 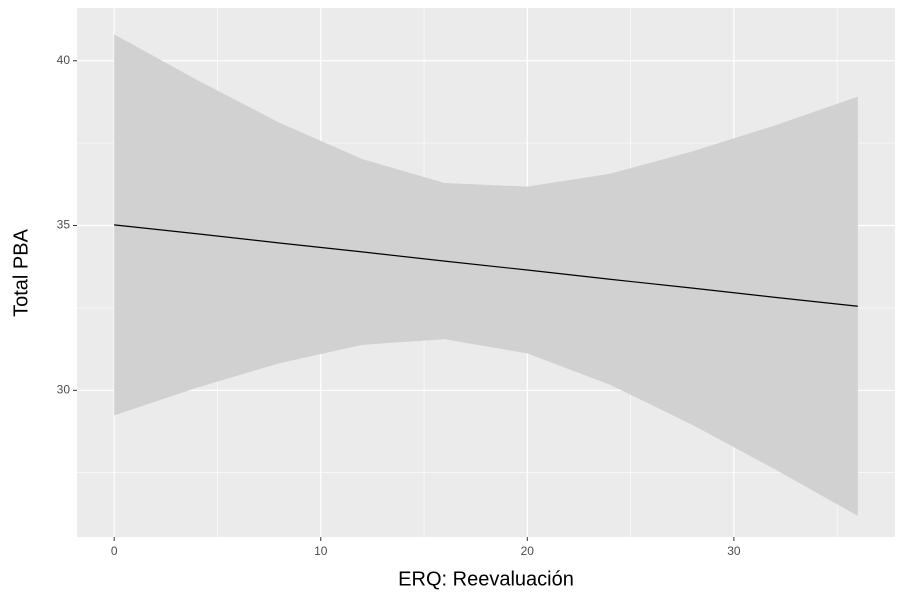 What do you see at coordinates (64, 390) in the screenshot?
I see `y-tick-label: 30` at bounding box center [64, 390].